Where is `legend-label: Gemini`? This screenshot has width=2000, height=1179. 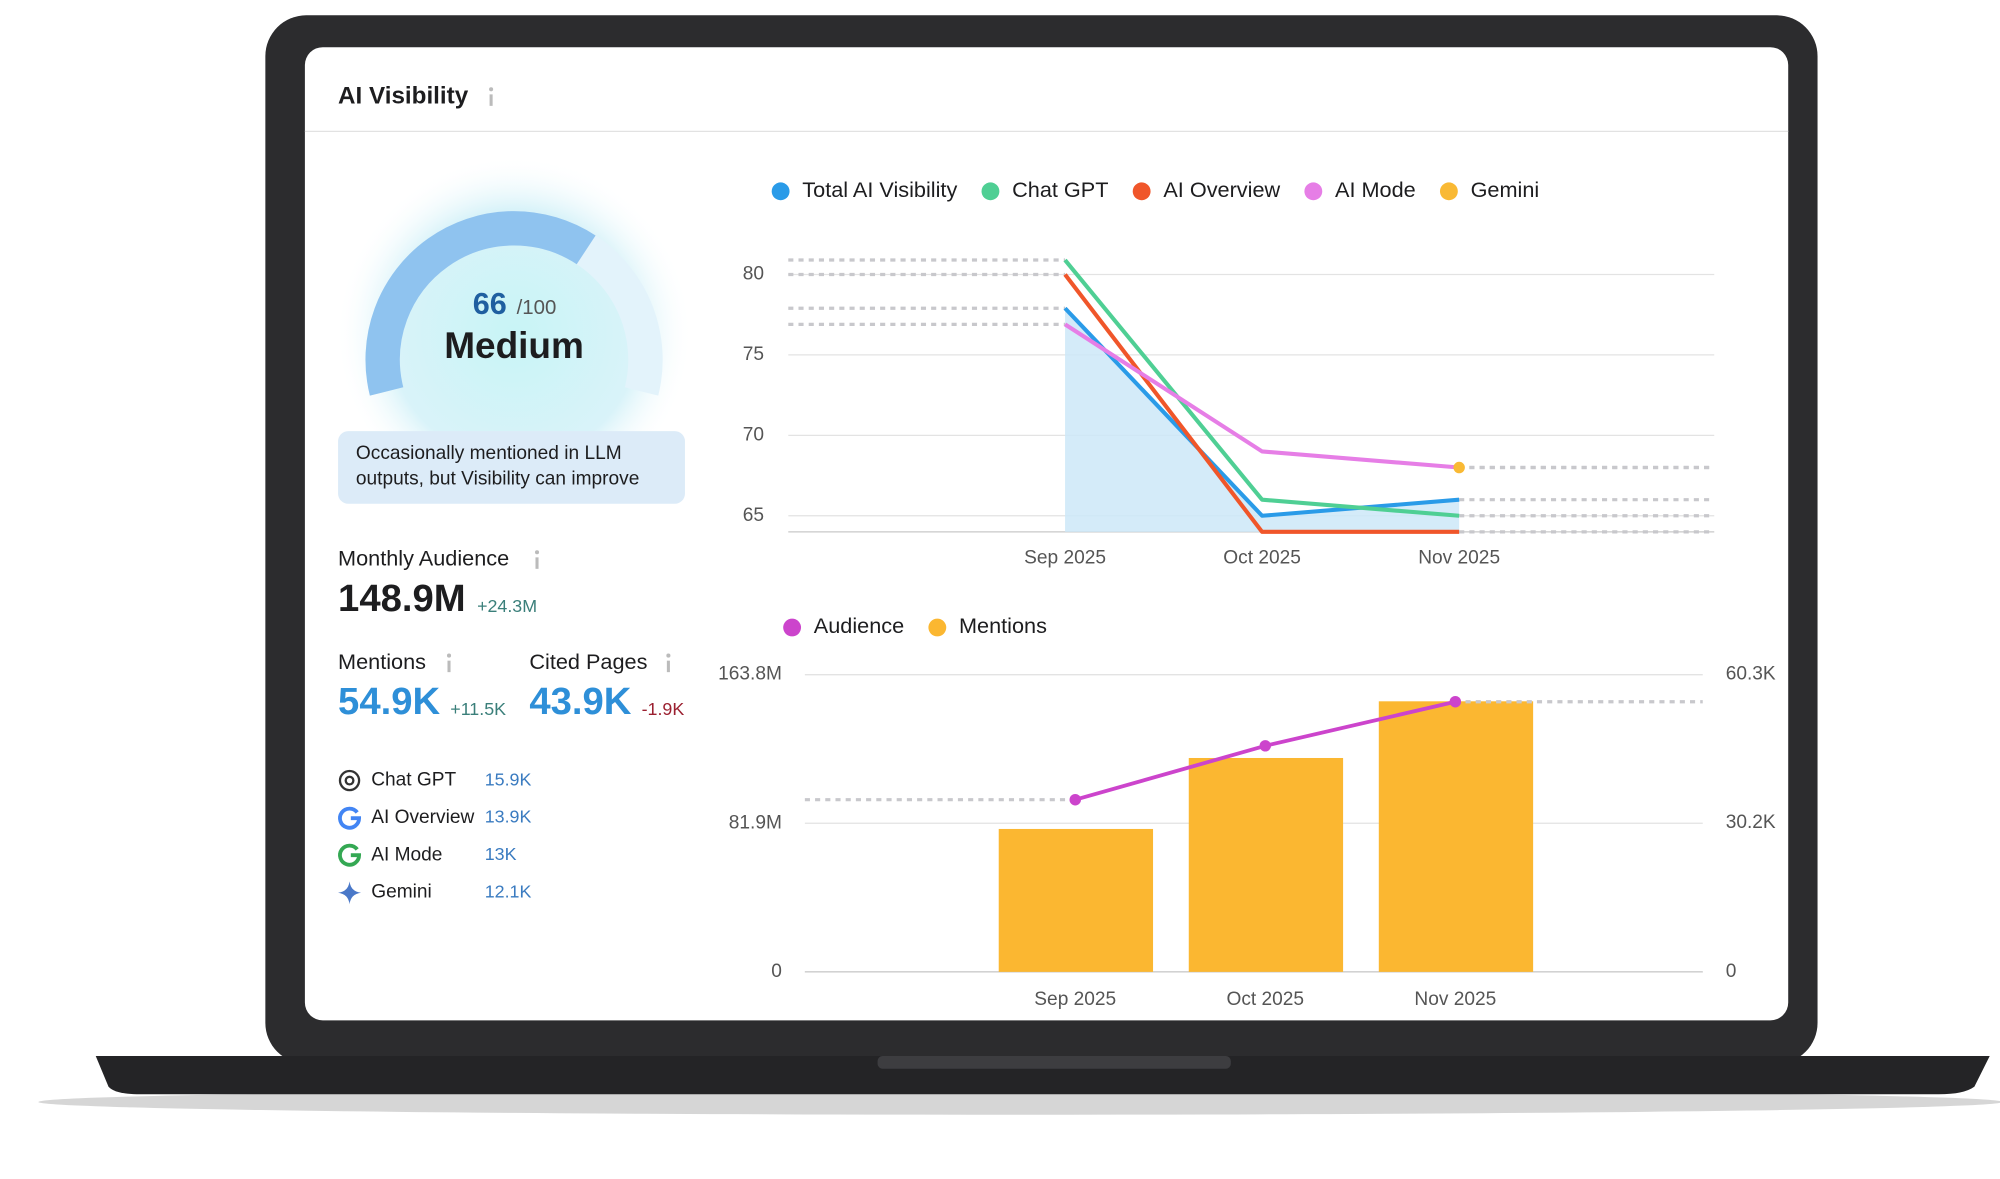
legend-label: Gemini is located at coordinates (1505, 189).